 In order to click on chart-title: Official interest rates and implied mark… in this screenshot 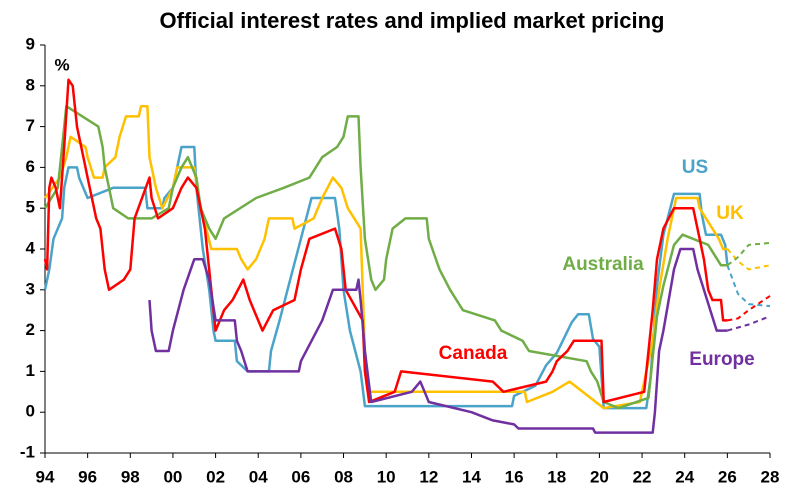, I will do `click(412, 20)`.